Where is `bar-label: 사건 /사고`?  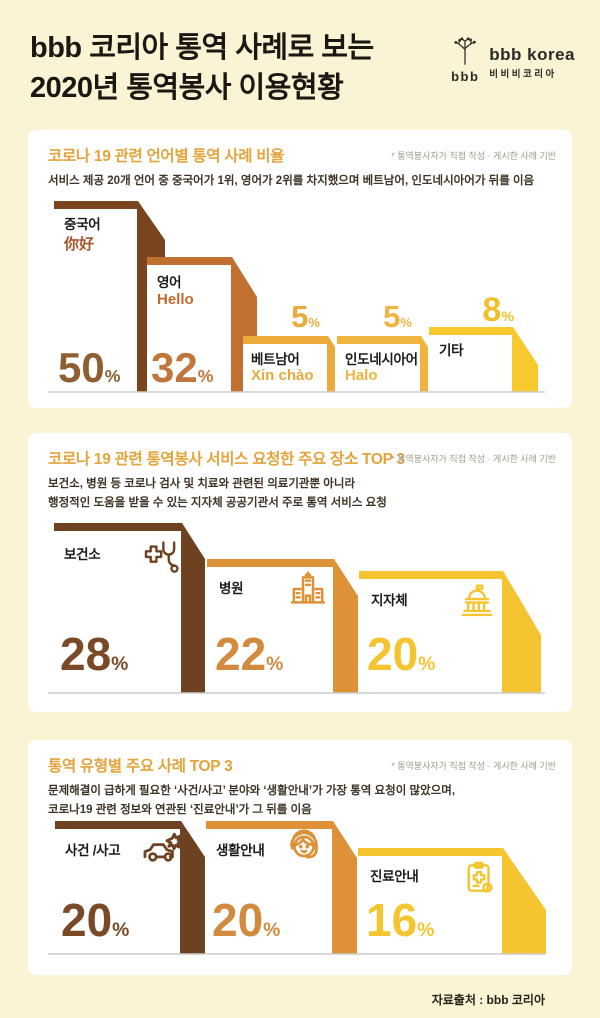 bar-label: 사건 /사고 is located at coordinates (93, 850).